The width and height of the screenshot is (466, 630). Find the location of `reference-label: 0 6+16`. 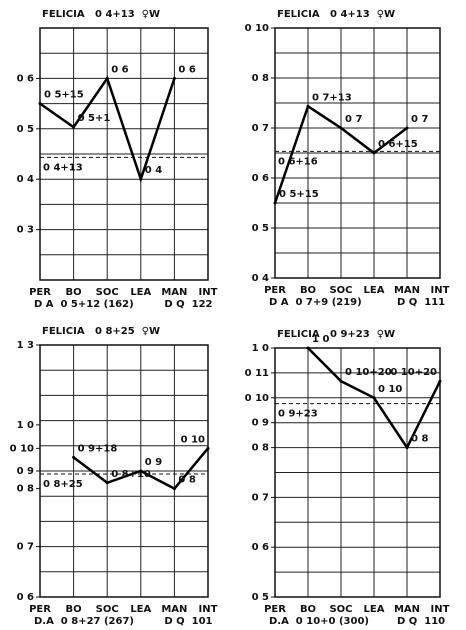

reference-label: 0 6+16 is located at coordinates (298, 161).